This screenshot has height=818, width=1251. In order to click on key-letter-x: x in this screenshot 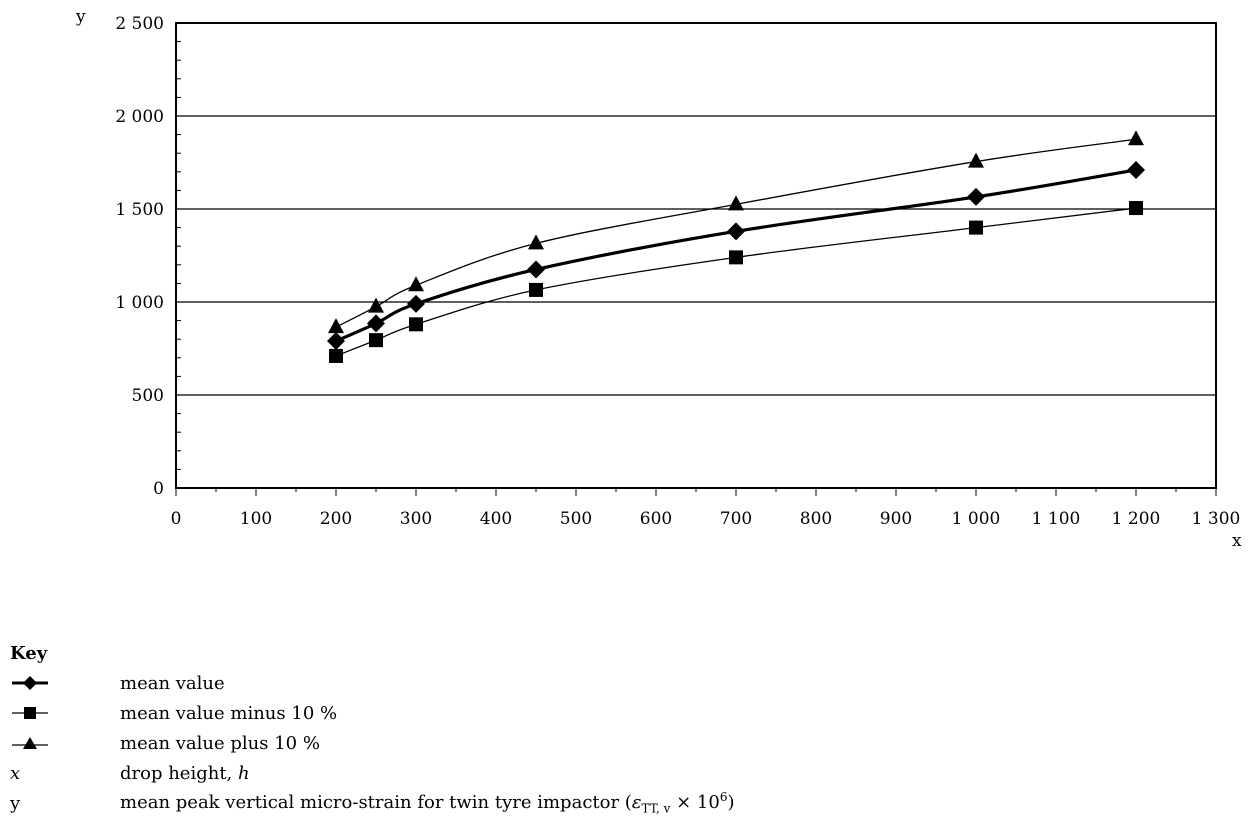, I will do `click(15, 773)`.